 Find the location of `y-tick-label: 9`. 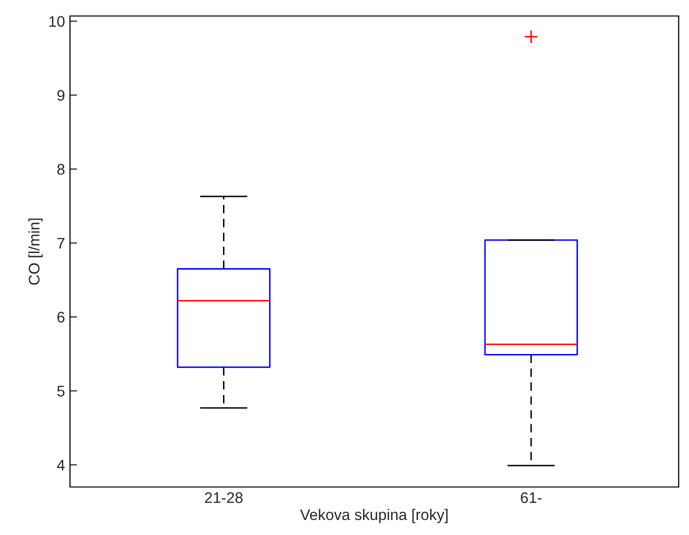

y-tick-label: 9 is located at coordinates (60, 95).